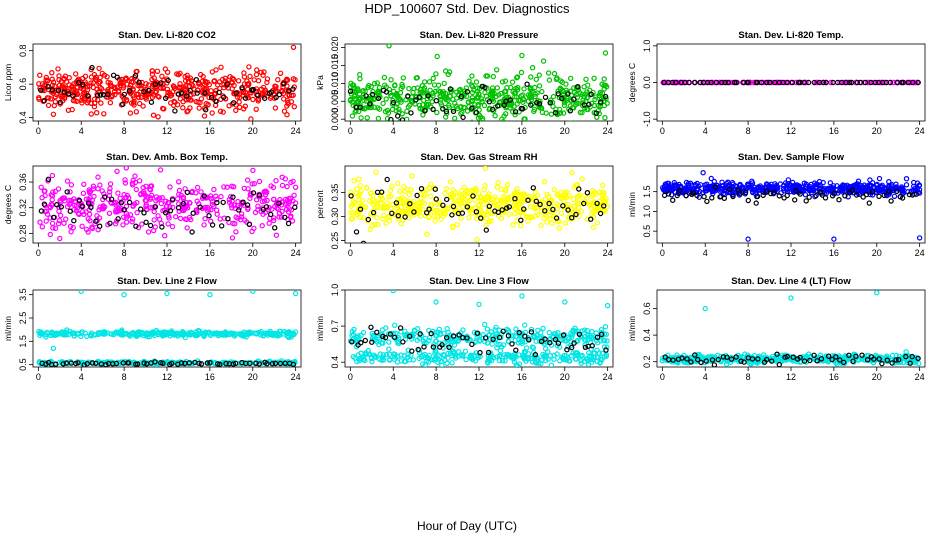 The width and height of the screenshot is (936, 540). I want to click on x-tick-label: 12, so click(479, 253).